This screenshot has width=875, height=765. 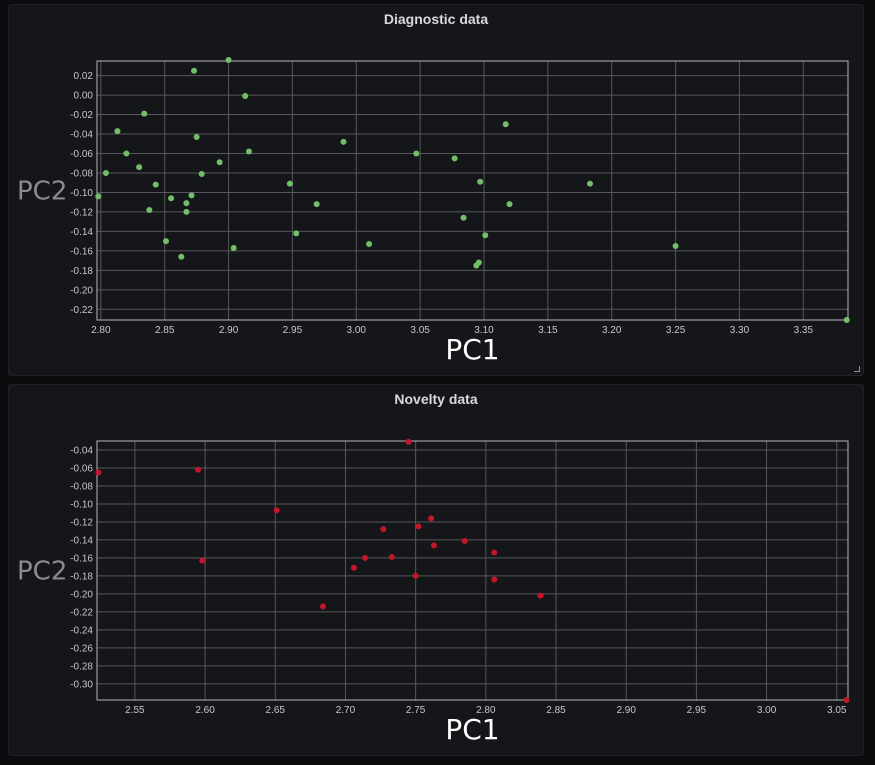 What do you see at coordinates (436, 399) in the screenshot?
I see `panel-title: Novelty data` at bounding box center [436, 399].